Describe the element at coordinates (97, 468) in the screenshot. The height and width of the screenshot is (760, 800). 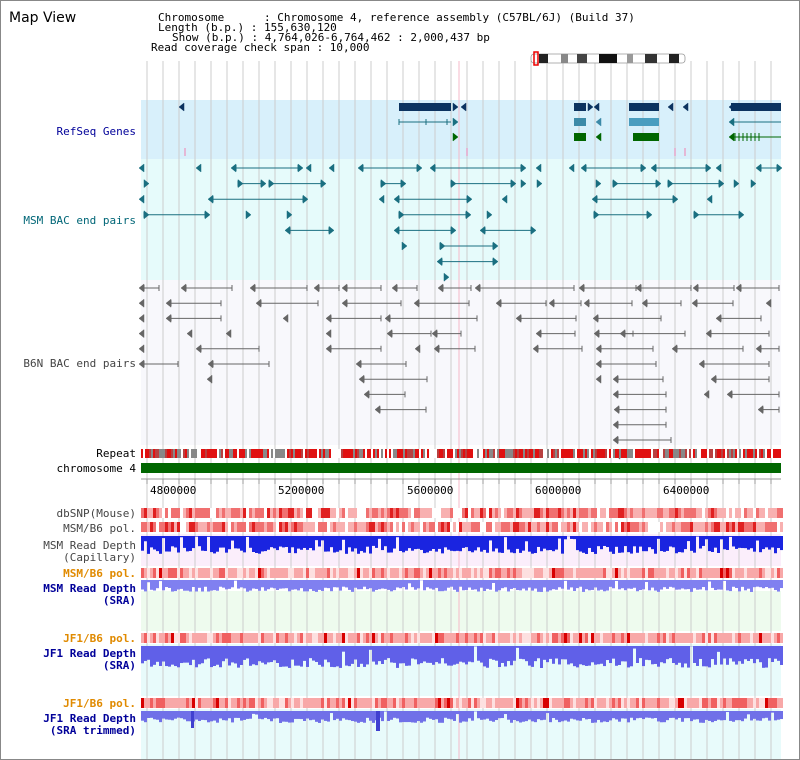
I see `track-label-chromosome: chromosome 4` at that location.